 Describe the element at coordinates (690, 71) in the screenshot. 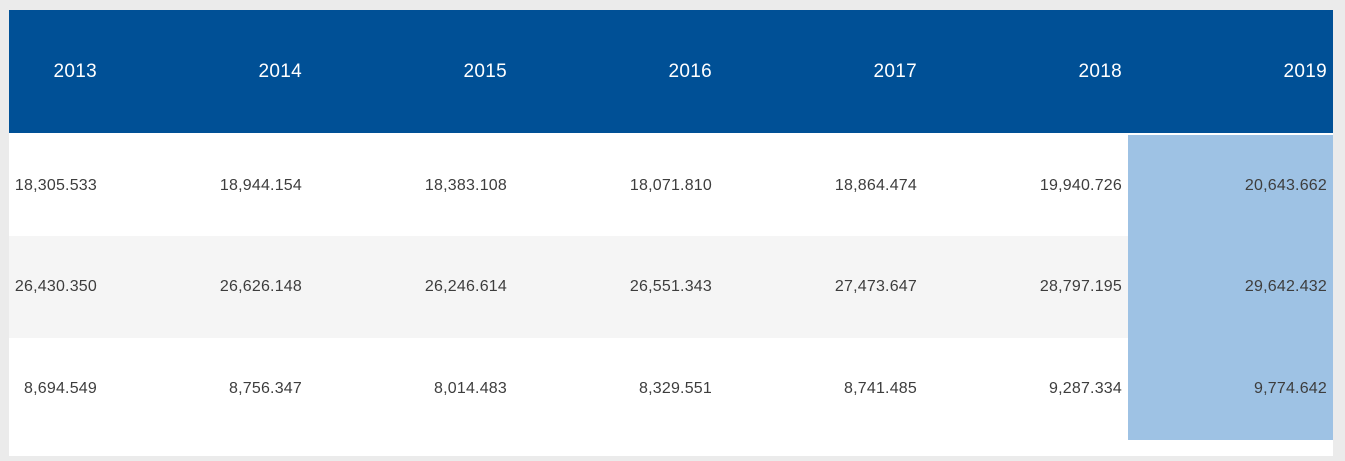

I see `header-cell-2016: 2016` at that location.